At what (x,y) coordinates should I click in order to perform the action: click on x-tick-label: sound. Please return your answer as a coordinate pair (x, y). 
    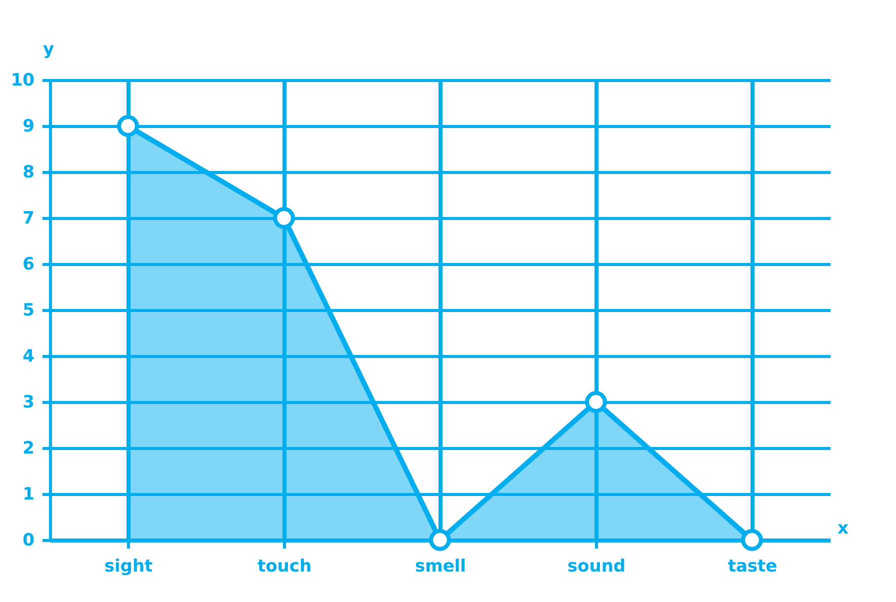
    Looking at the image, I should click on (596, 566).